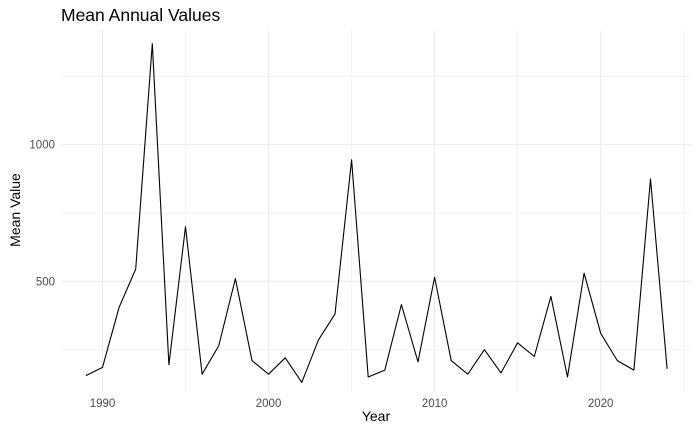 This screenshot has height=432, width=700. I want to click on chart-title: Mean Annual Values, so click(141, 15).